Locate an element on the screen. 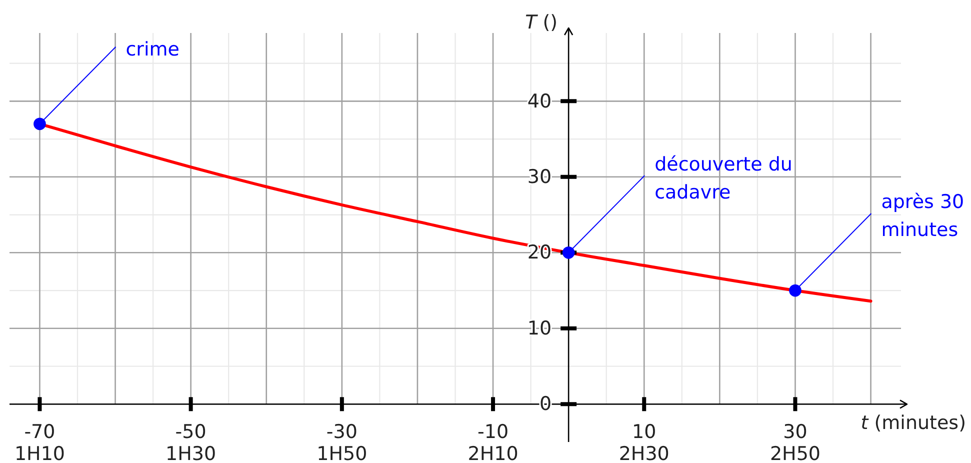 This screenshot has height=463, width=971. annotation: découverte du cadavre is located at coordinates (723, 178).